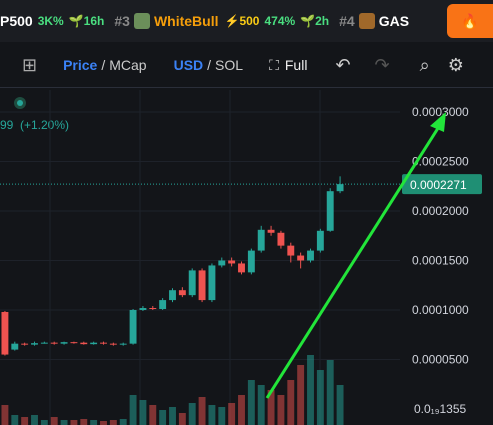 This screenshot has width=493, height=425. I want to click on y-tick-label: 0.0001500, so click(440, 260).